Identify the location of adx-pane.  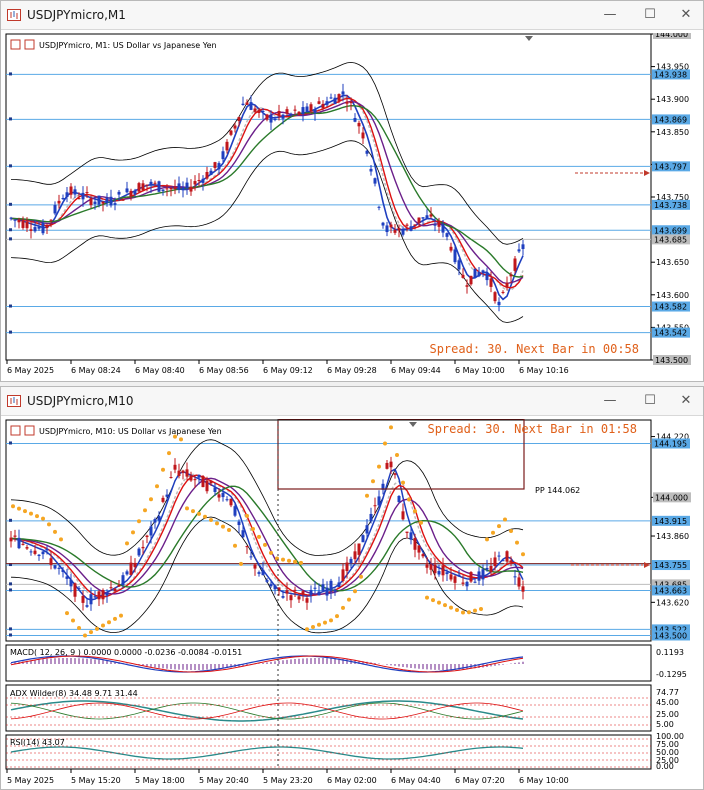
(328, 708).